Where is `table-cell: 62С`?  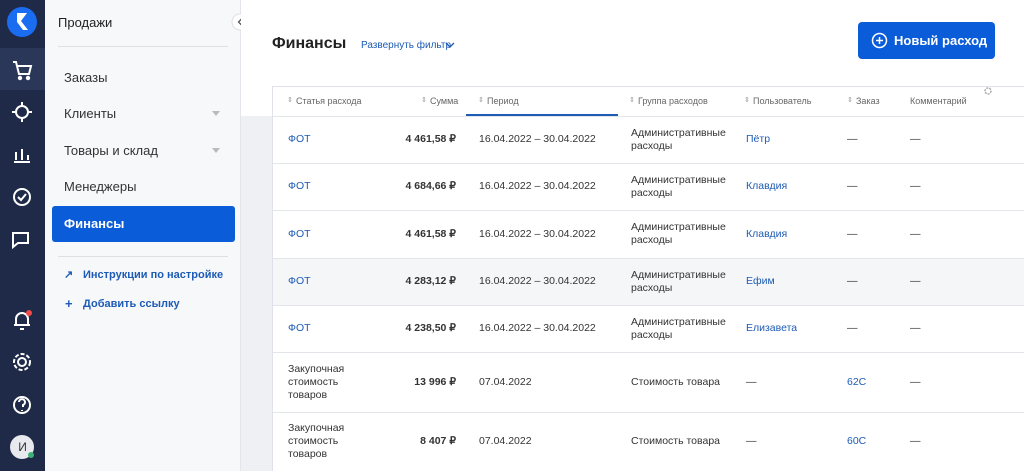
table-cell: 62С is located at coordinates (857, 381).